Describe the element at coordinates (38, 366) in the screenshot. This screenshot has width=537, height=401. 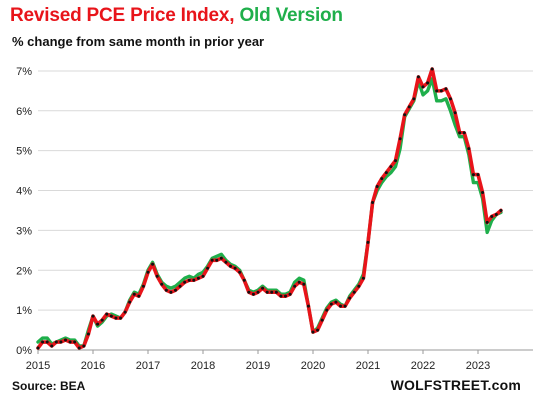
I see `x-tick-label: 2015` at that location.